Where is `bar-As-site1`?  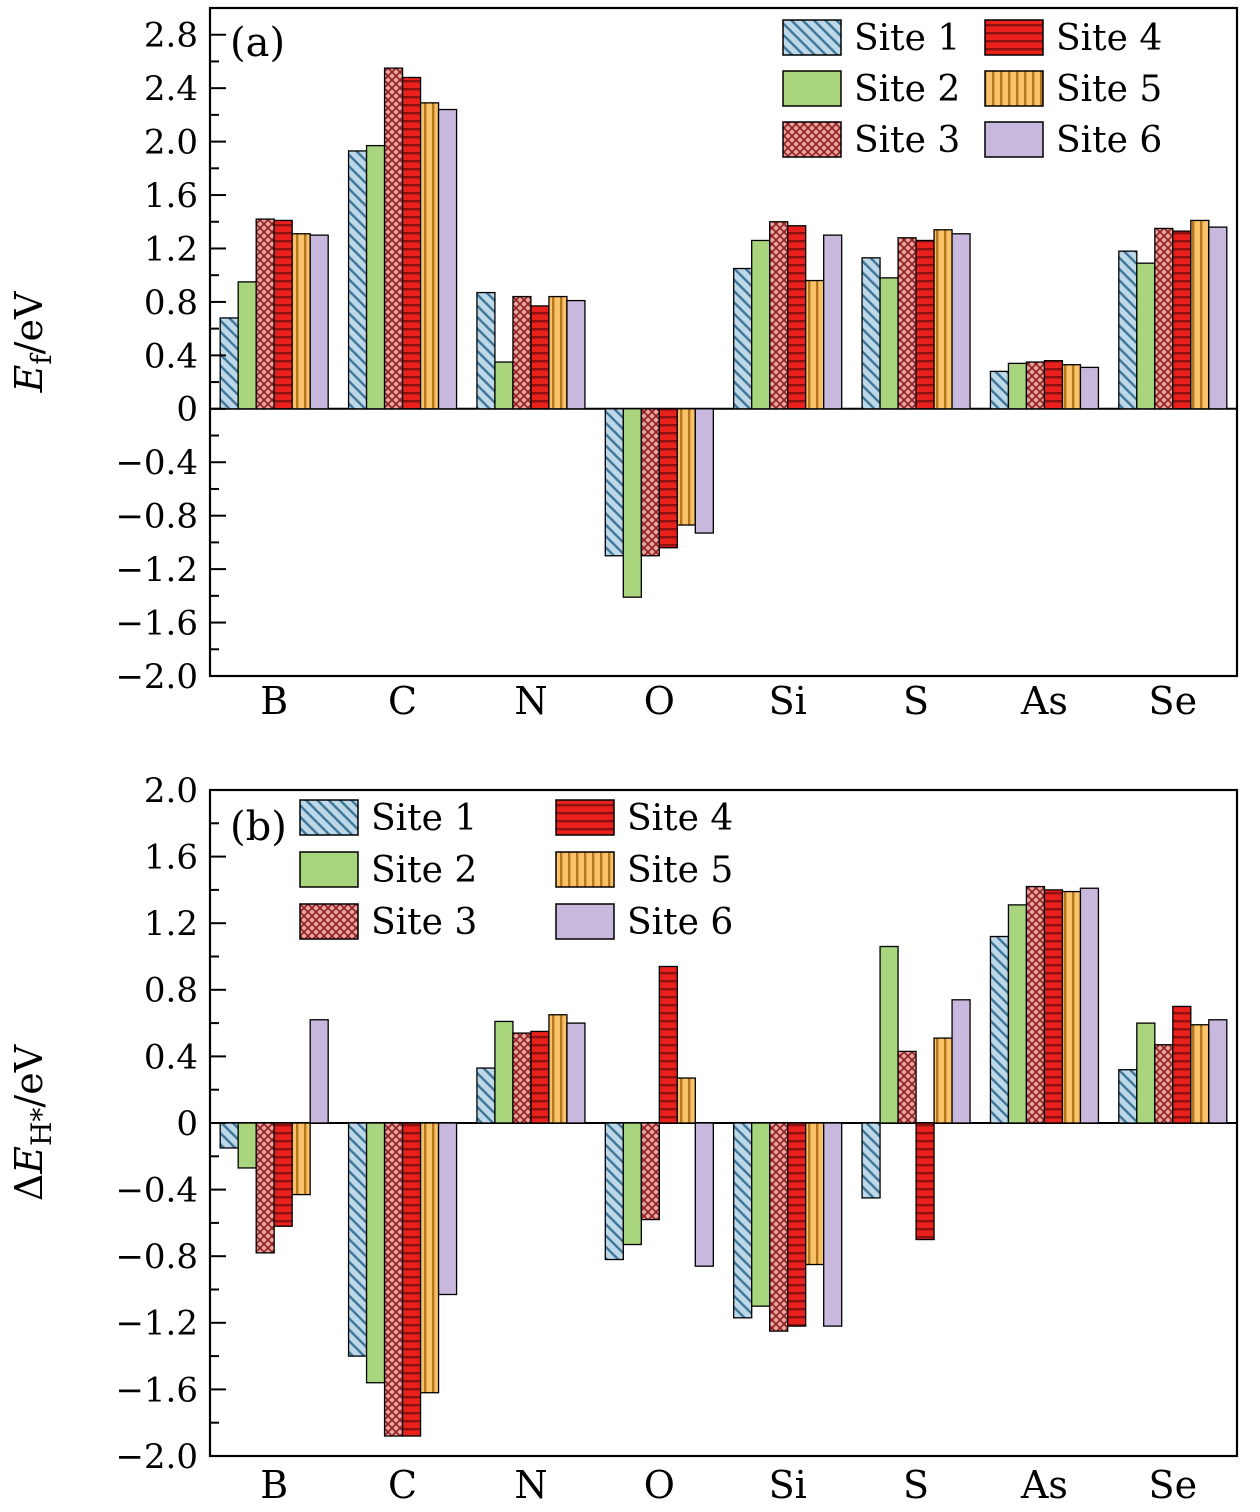
bar-As-site1 is located at coordinates (999, 1029).